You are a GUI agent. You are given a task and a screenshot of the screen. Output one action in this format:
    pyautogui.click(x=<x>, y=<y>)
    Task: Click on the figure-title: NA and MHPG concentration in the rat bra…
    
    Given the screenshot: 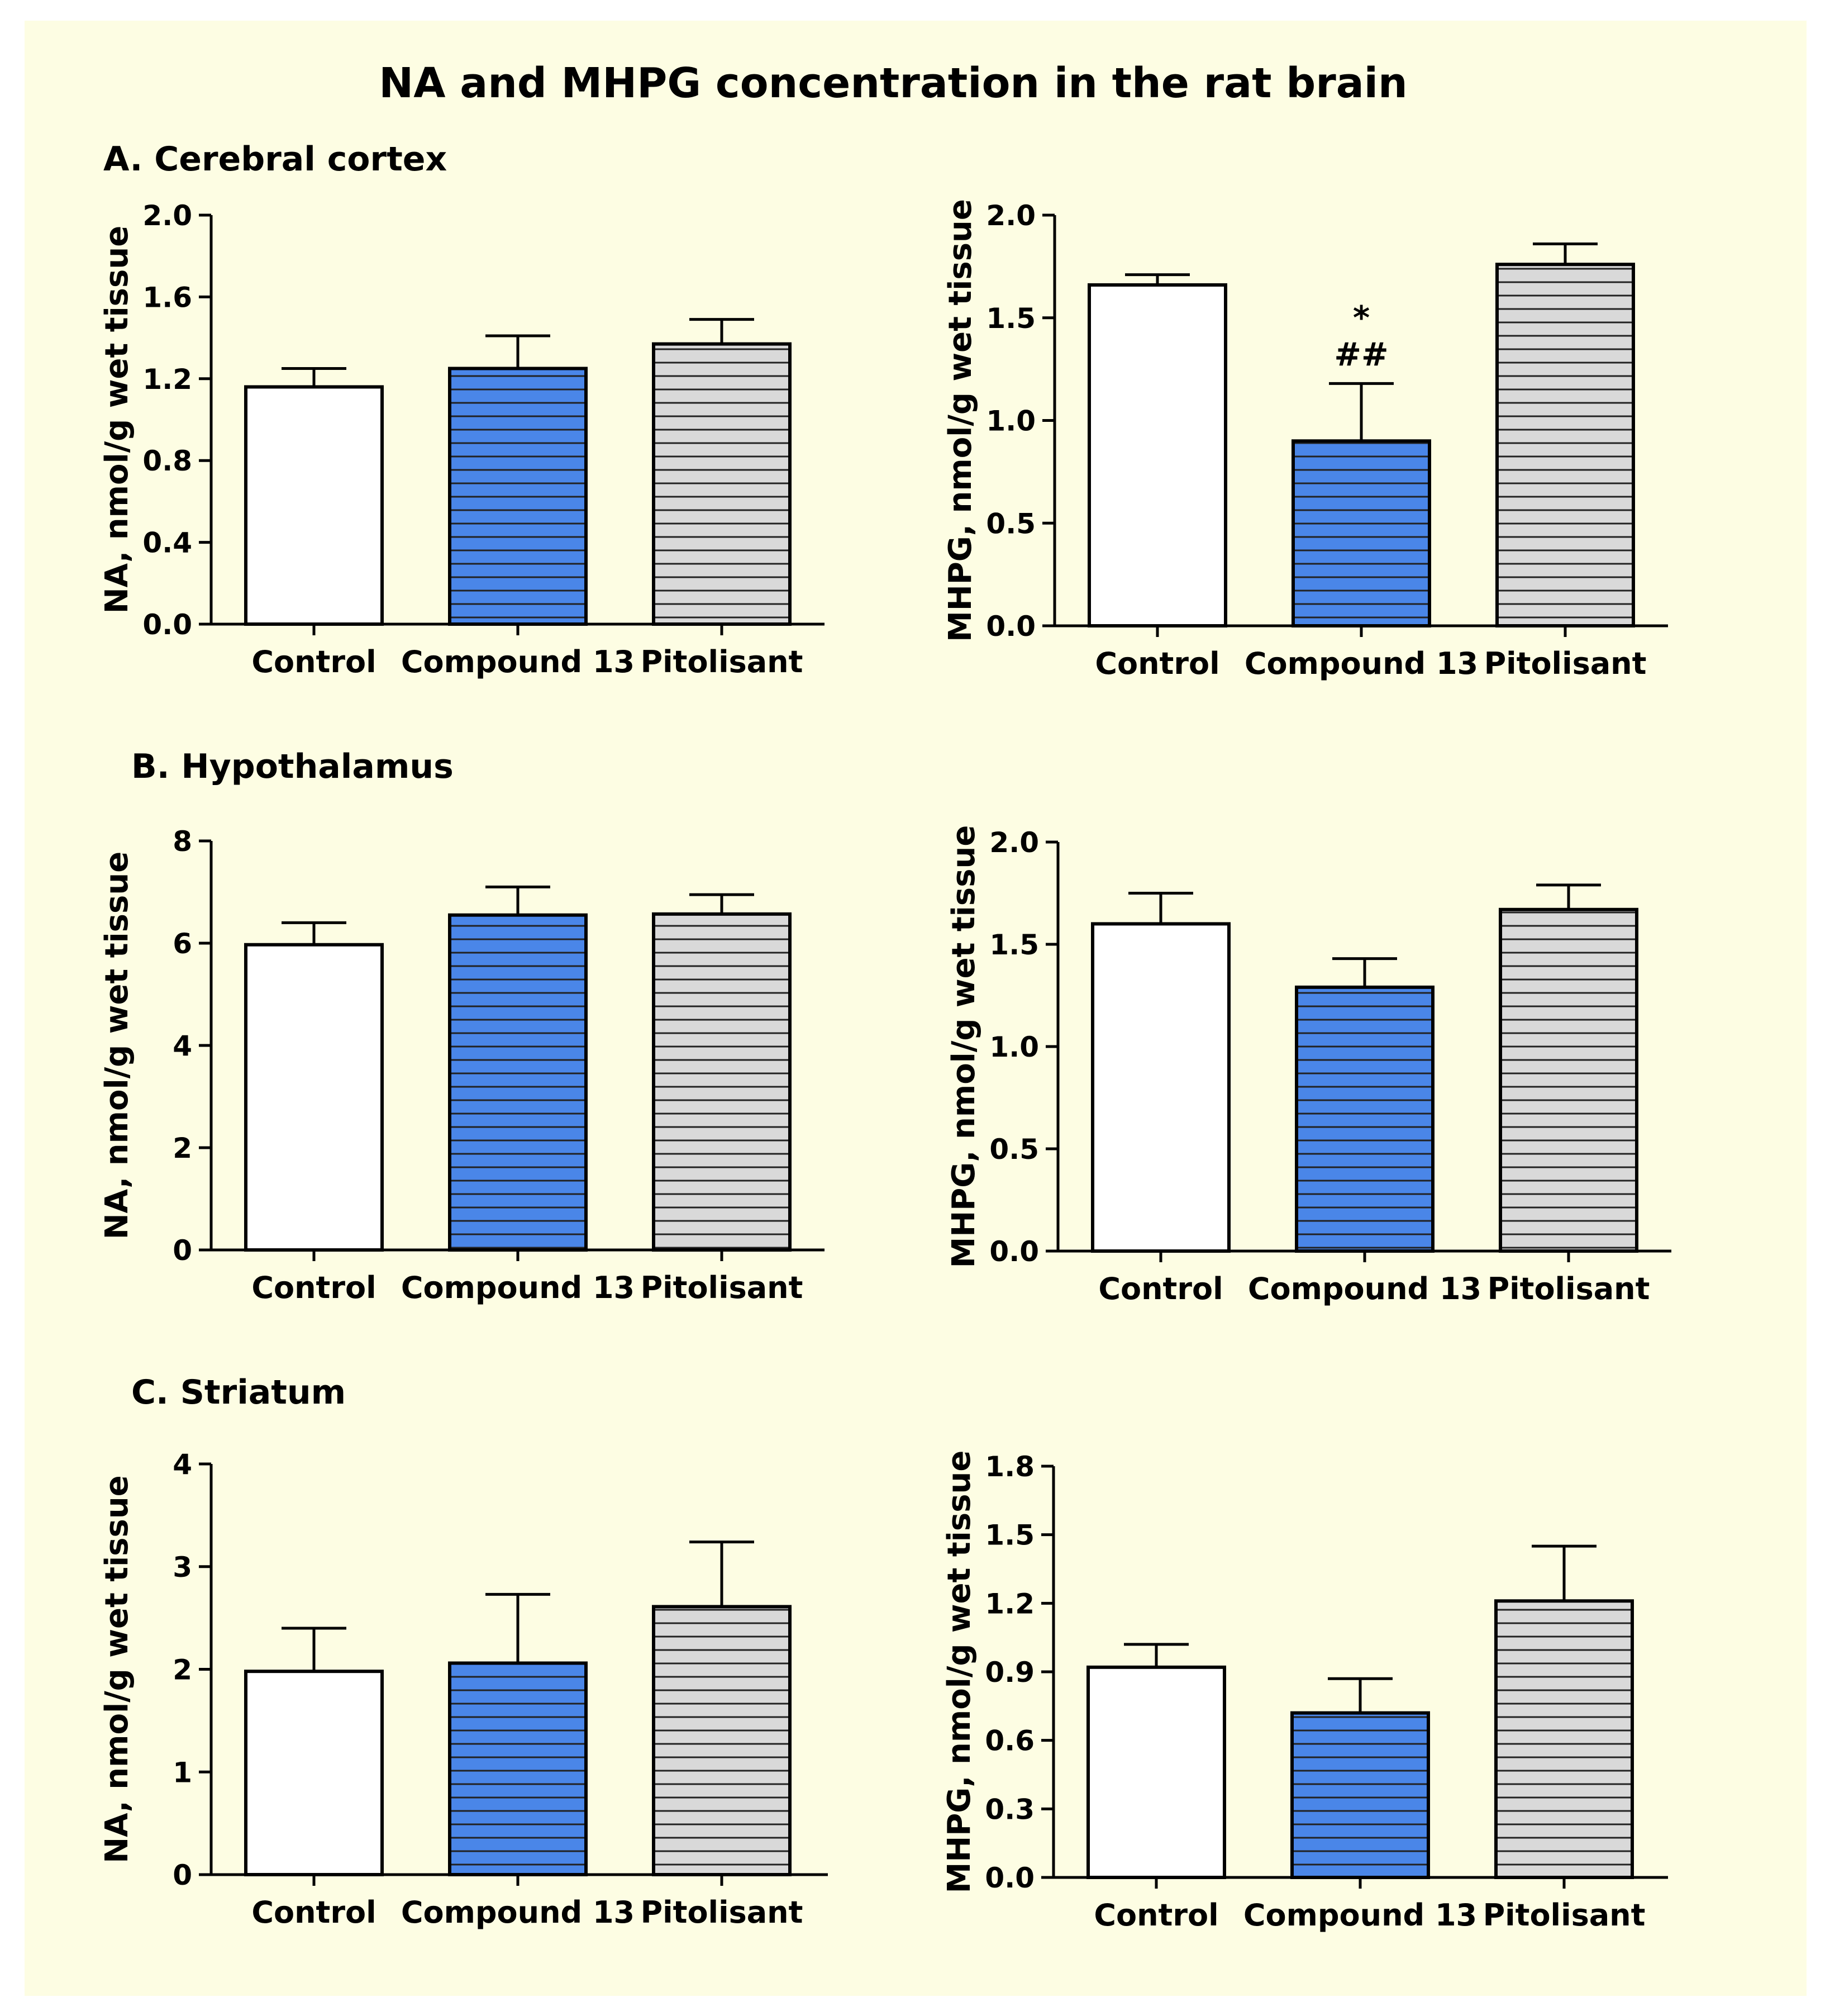 What is the action you would take?
    pyautogui.click(x=893, y=83)
    